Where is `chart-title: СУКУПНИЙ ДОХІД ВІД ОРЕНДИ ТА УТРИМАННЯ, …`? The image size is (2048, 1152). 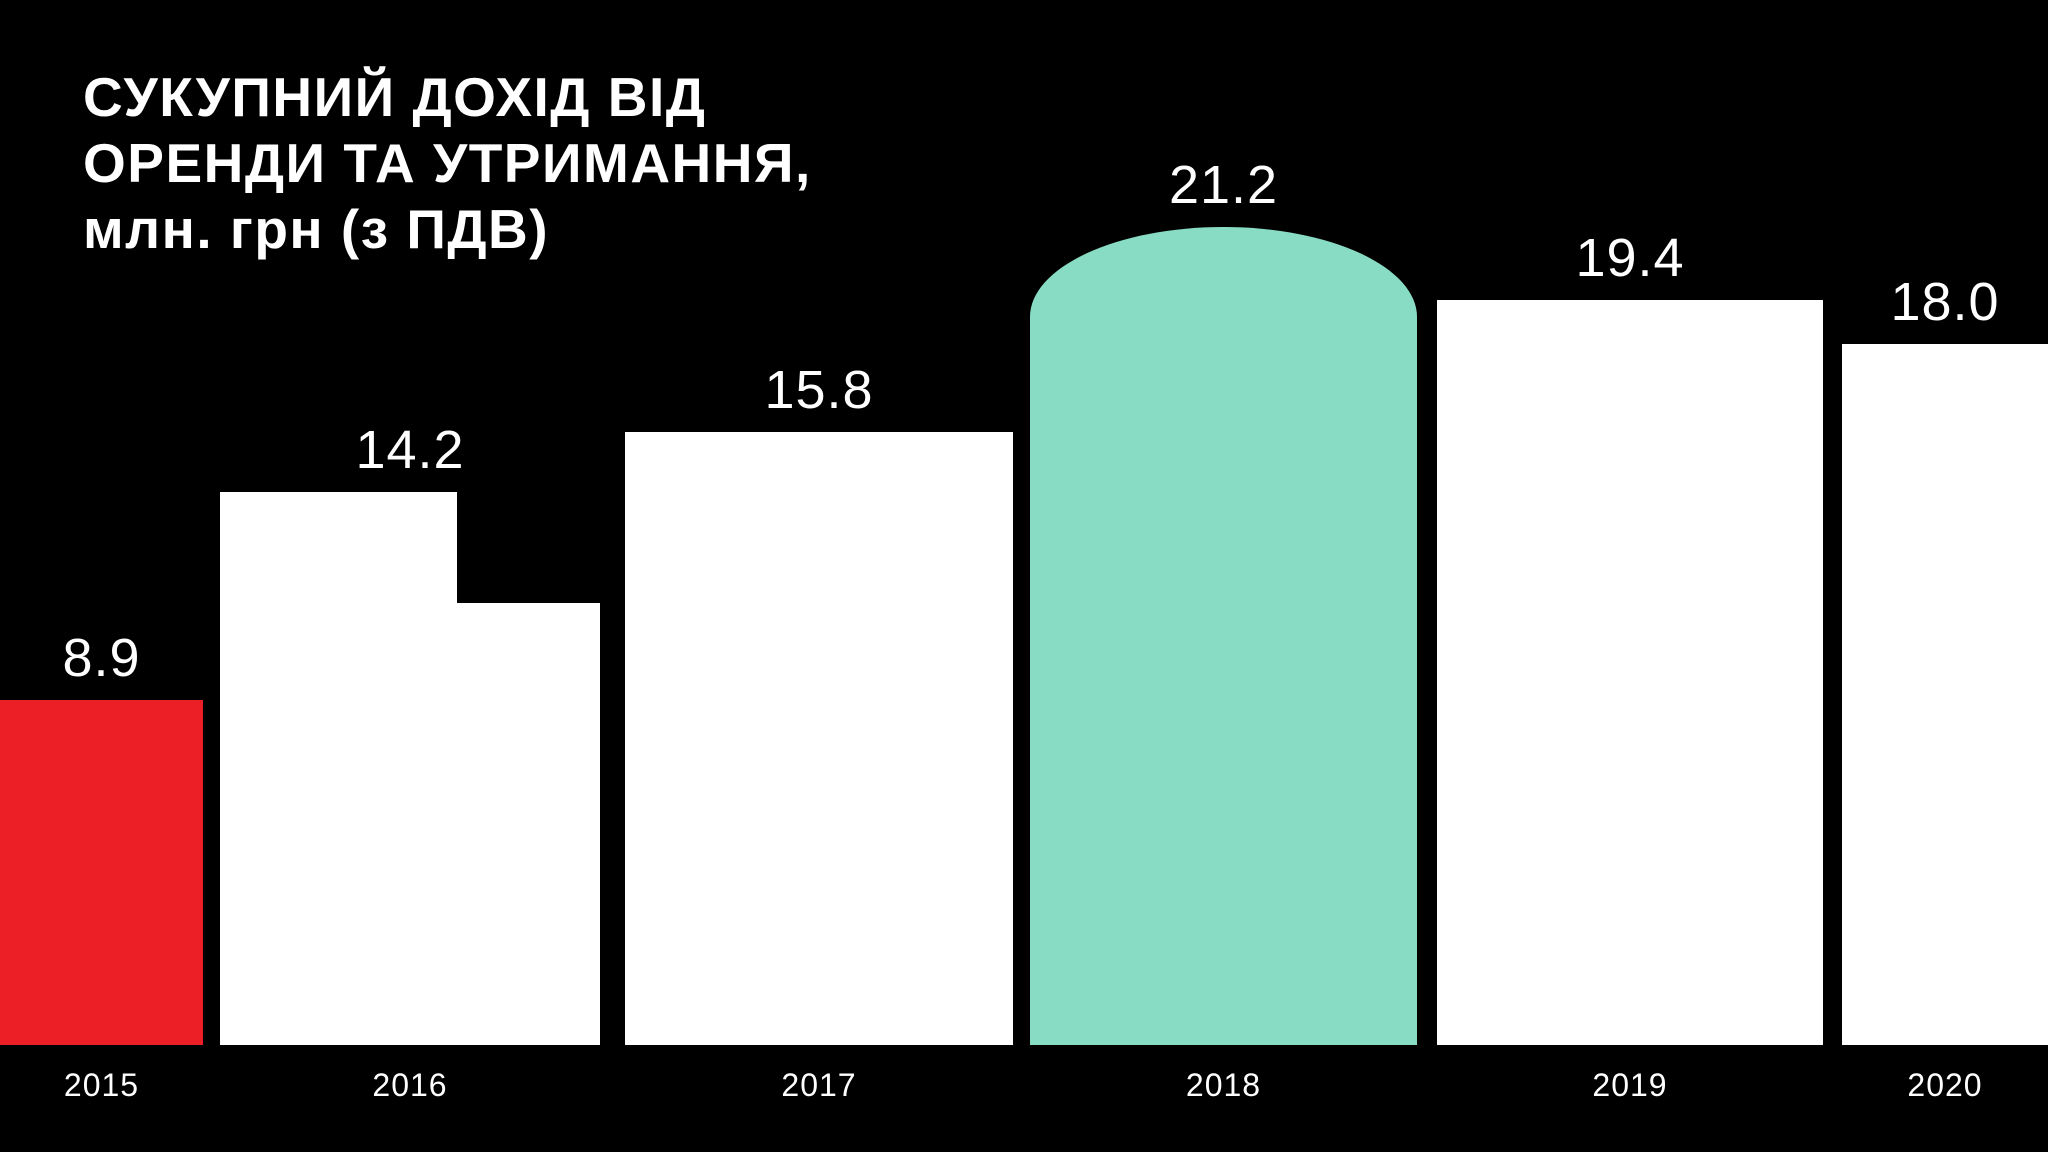
chart-title: СУКУПНИЙ ДОХІД ВІД ОРЕНДИ ТА УТРИМАННЯ, … is located at coordinates (447, 163).